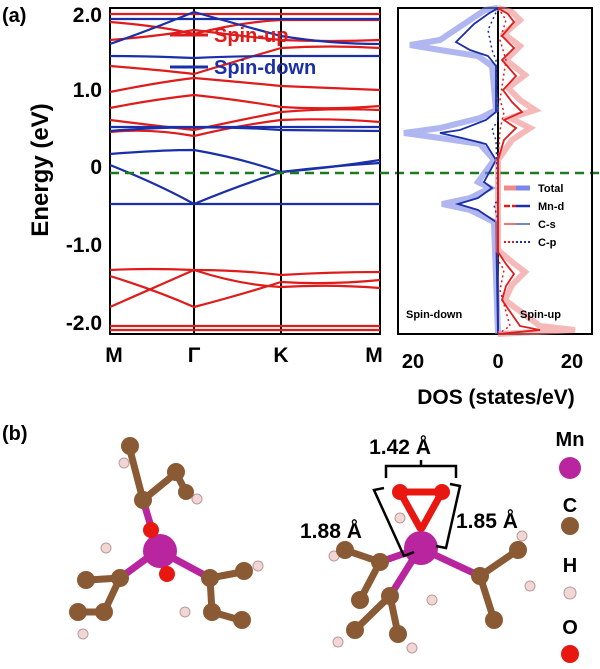 This screenshot has height=669, width=600. Describe the element at coordinates (265, 68) in the screenshot. I see `spin-down-legend-label: Spin-down` at that location.